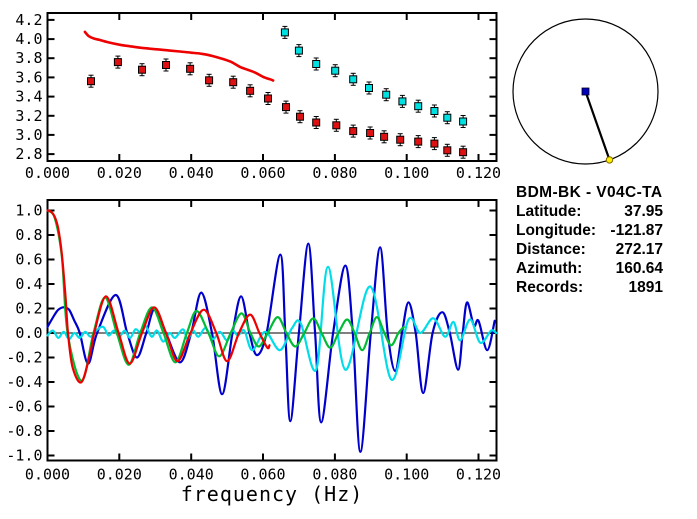 This screenshot has width=697, height=519. Describe the element at coordinates (597, 126) in the screenshot. I see `azimuth-line` at that location.